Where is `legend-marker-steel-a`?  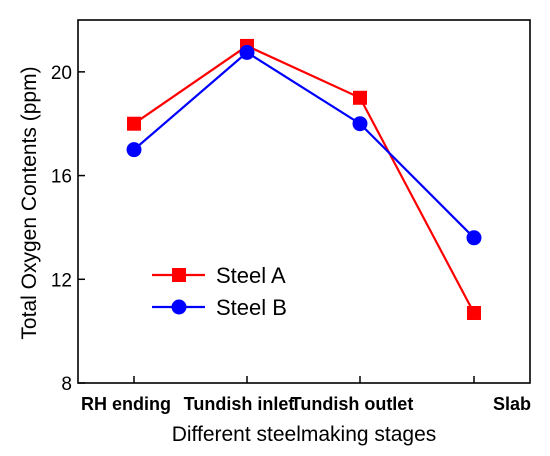
legend-marker-steel-a is located at coordinates (179, 275).